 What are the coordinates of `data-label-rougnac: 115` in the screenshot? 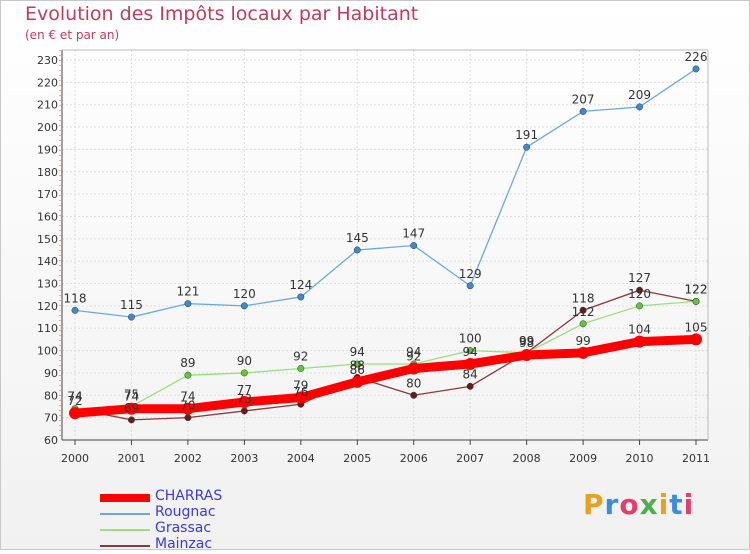 It's located at (131, 305).